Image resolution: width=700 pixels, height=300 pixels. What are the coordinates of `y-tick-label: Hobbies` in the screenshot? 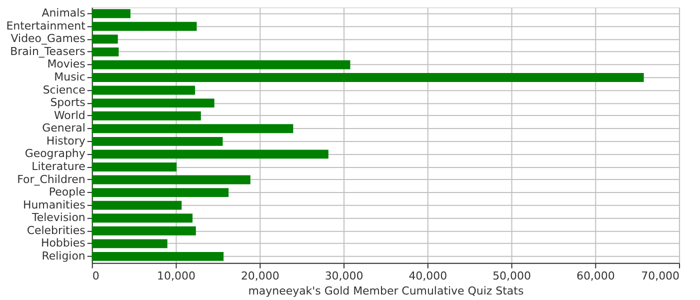 It's located at (63, 243).